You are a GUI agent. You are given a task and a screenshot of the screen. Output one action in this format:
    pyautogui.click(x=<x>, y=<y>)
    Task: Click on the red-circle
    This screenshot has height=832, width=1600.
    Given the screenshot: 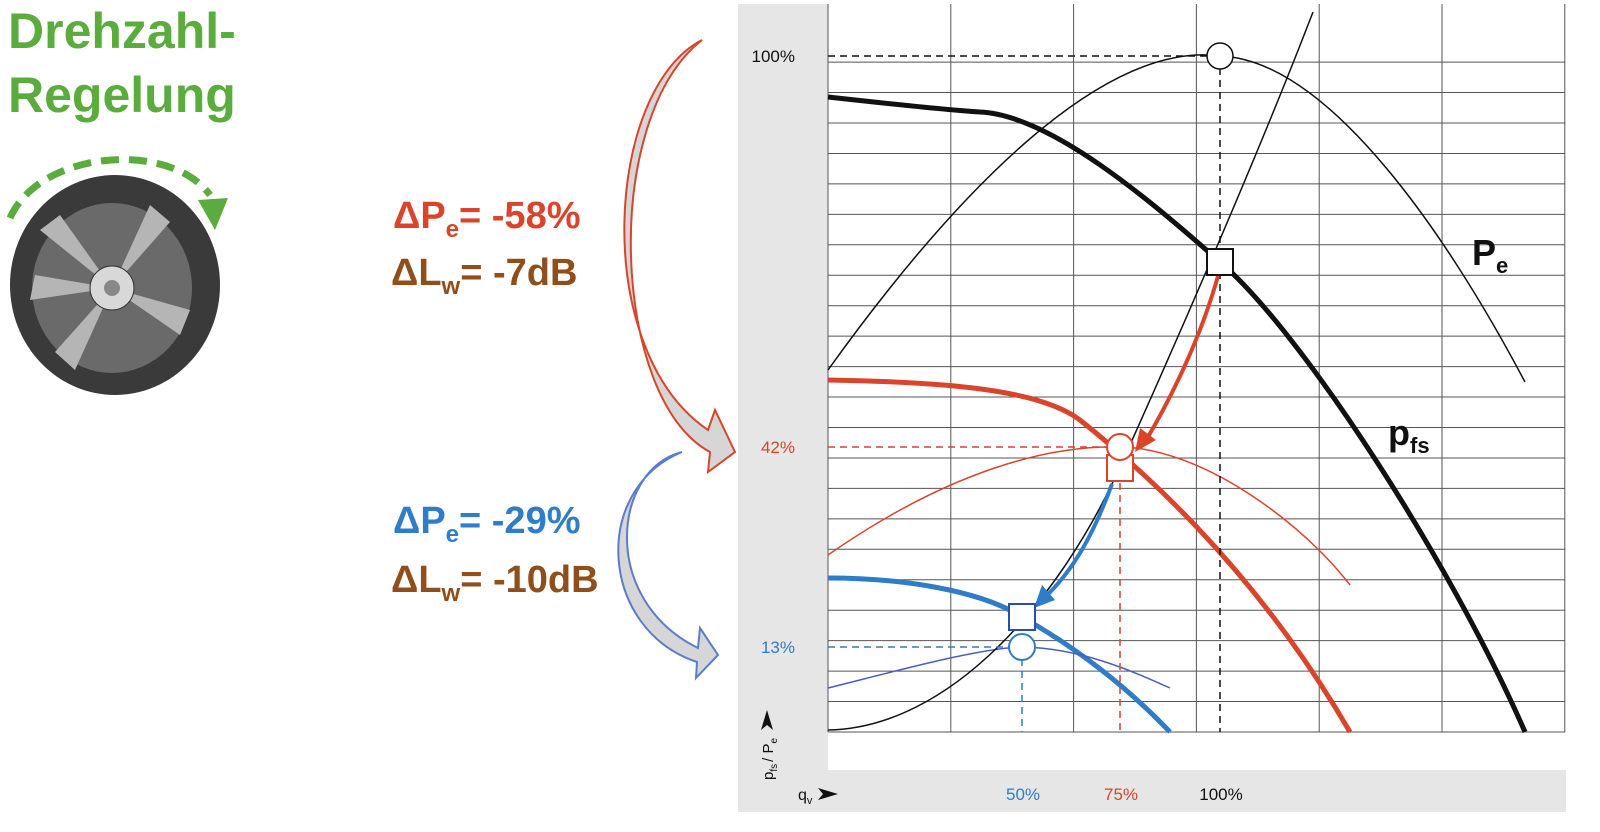 What is the action you would take?
    pyautogui.click(x=1120, y=447)
    